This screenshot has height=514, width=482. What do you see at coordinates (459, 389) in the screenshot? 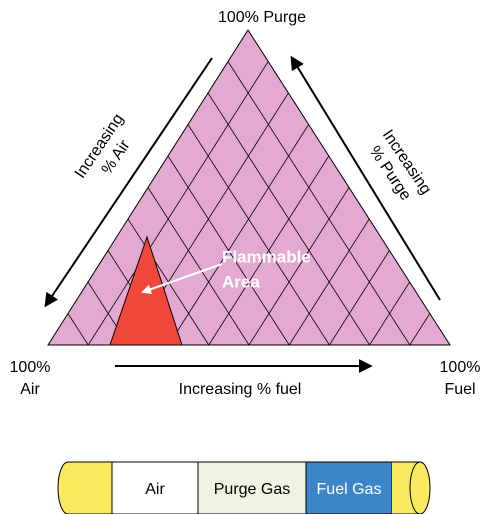
I see `corner-label: Fuel` at bounding box center [459, 389].